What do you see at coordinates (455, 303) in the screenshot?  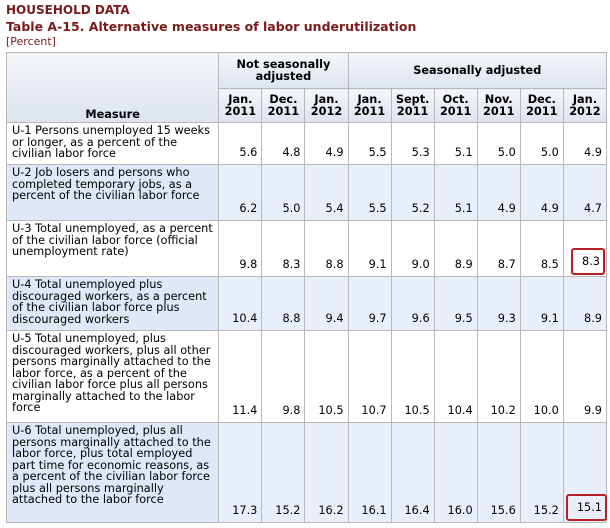 I see `value-cell: 9.5` at bounding box center [455, 303].